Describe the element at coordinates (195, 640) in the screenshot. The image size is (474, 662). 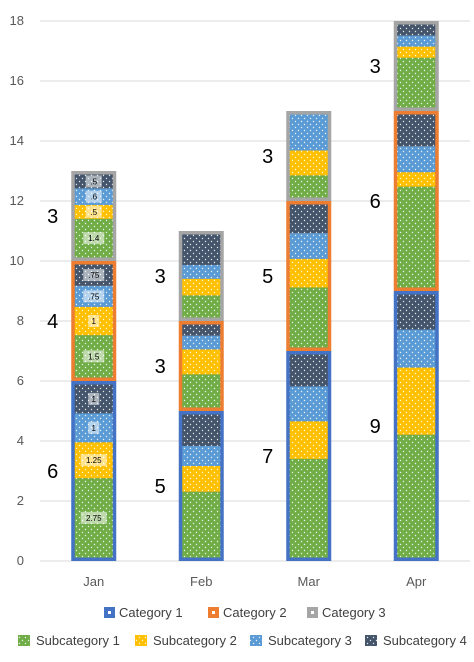
I see `legend-label: Subcategory 2` at that location.